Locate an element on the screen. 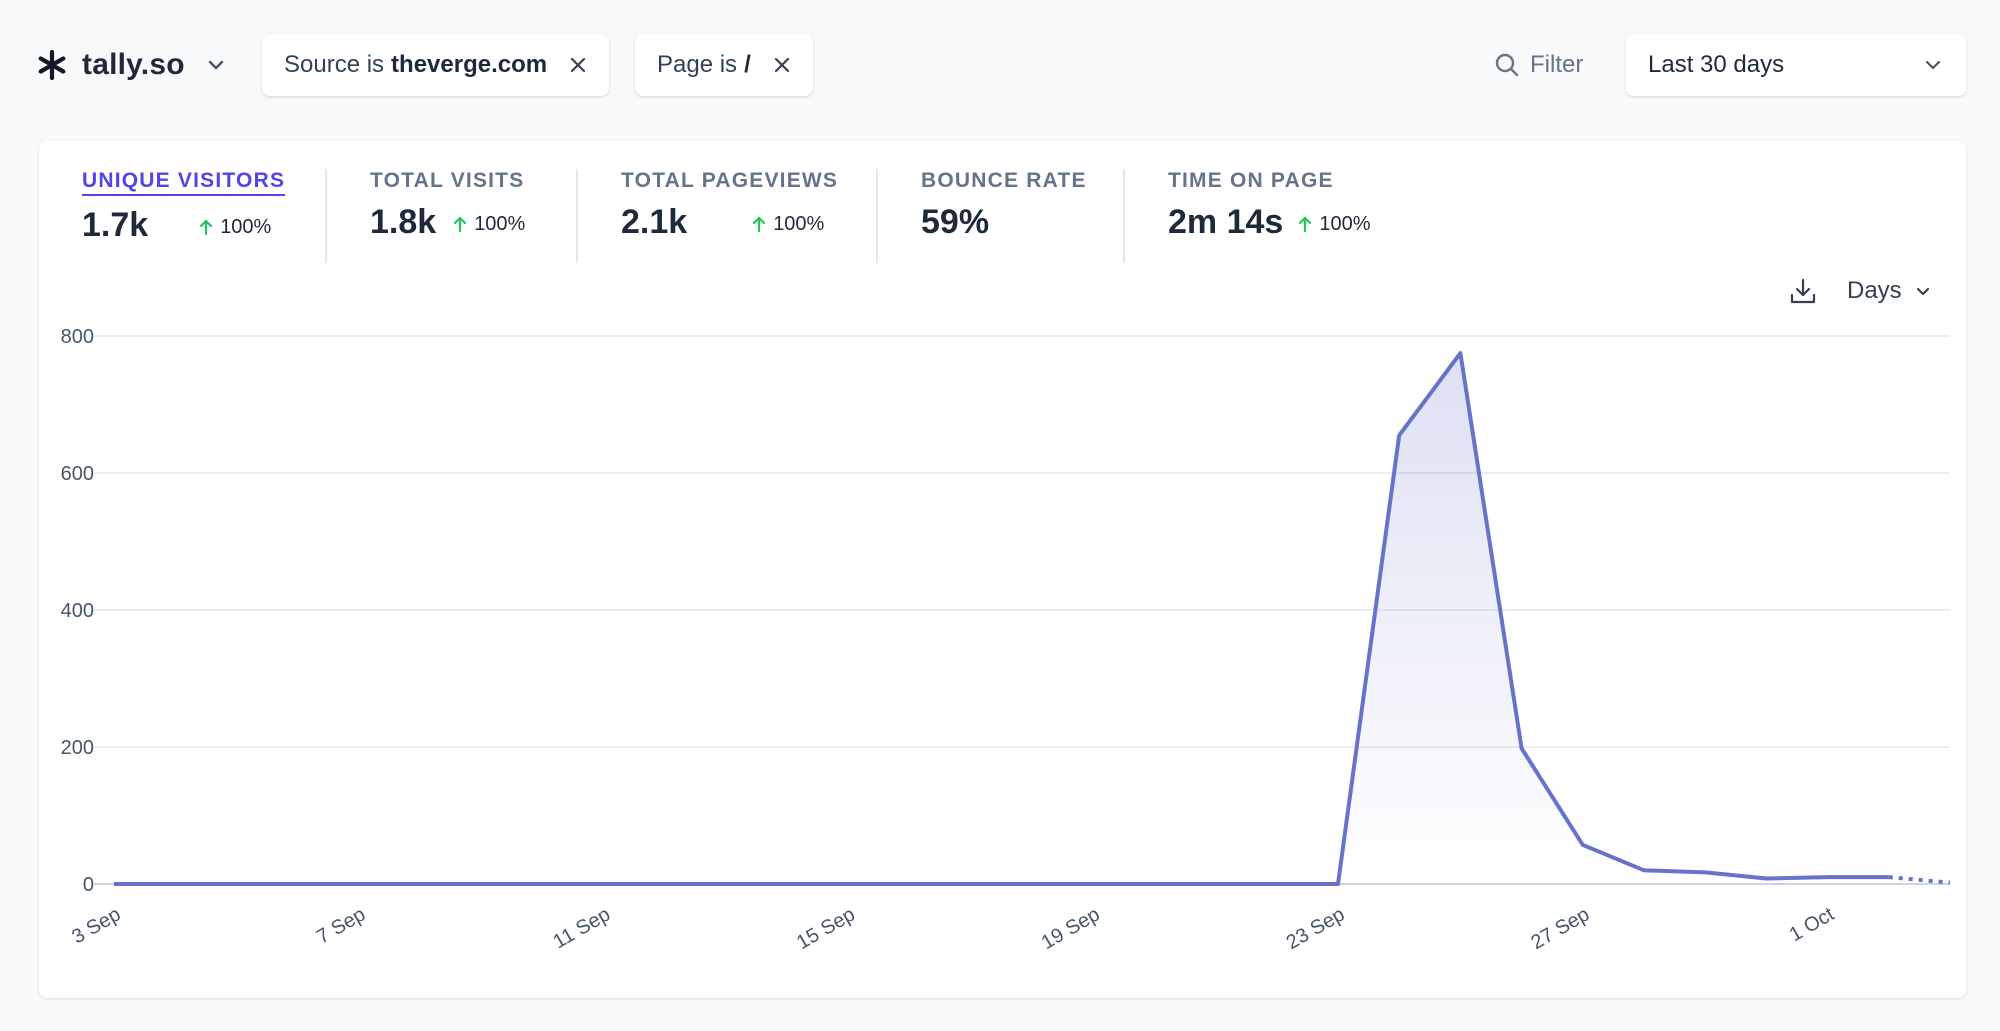 This screenshot has height=1031, width=2000. metric-bounce-rate: BOUNCE RATE 59% is located at coordinates (1004, 217).